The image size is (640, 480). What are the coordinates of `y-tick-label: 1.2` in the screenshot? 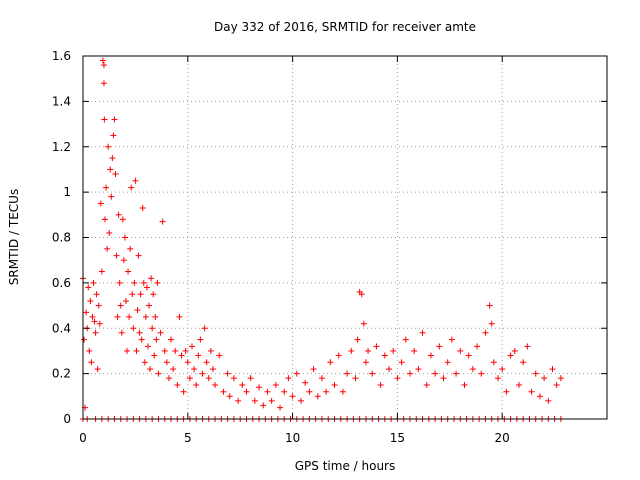 It's located at (61, 147).